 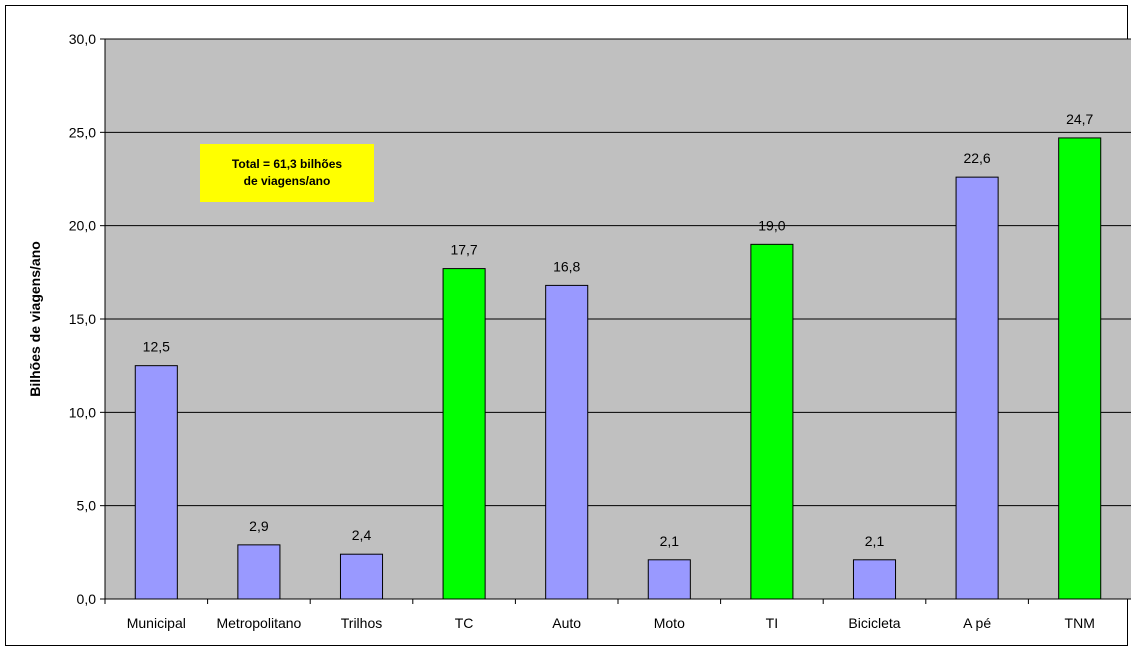 I want to click on x-tick-label: TI, so click(x=772, y=623).